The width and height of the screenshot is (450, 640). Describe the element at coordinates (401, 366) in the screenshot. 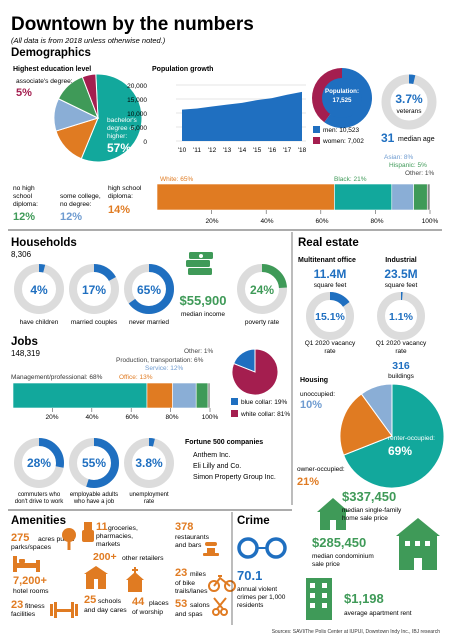

I see `industrial-buildings-value: 316` at that location.